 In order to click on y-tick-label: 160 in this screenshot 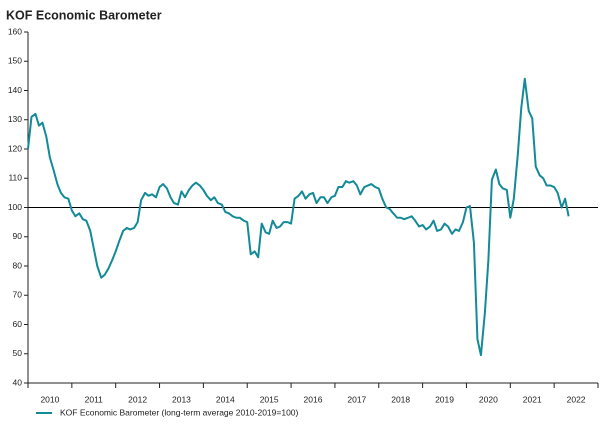, I will do `click(15, 31)`.